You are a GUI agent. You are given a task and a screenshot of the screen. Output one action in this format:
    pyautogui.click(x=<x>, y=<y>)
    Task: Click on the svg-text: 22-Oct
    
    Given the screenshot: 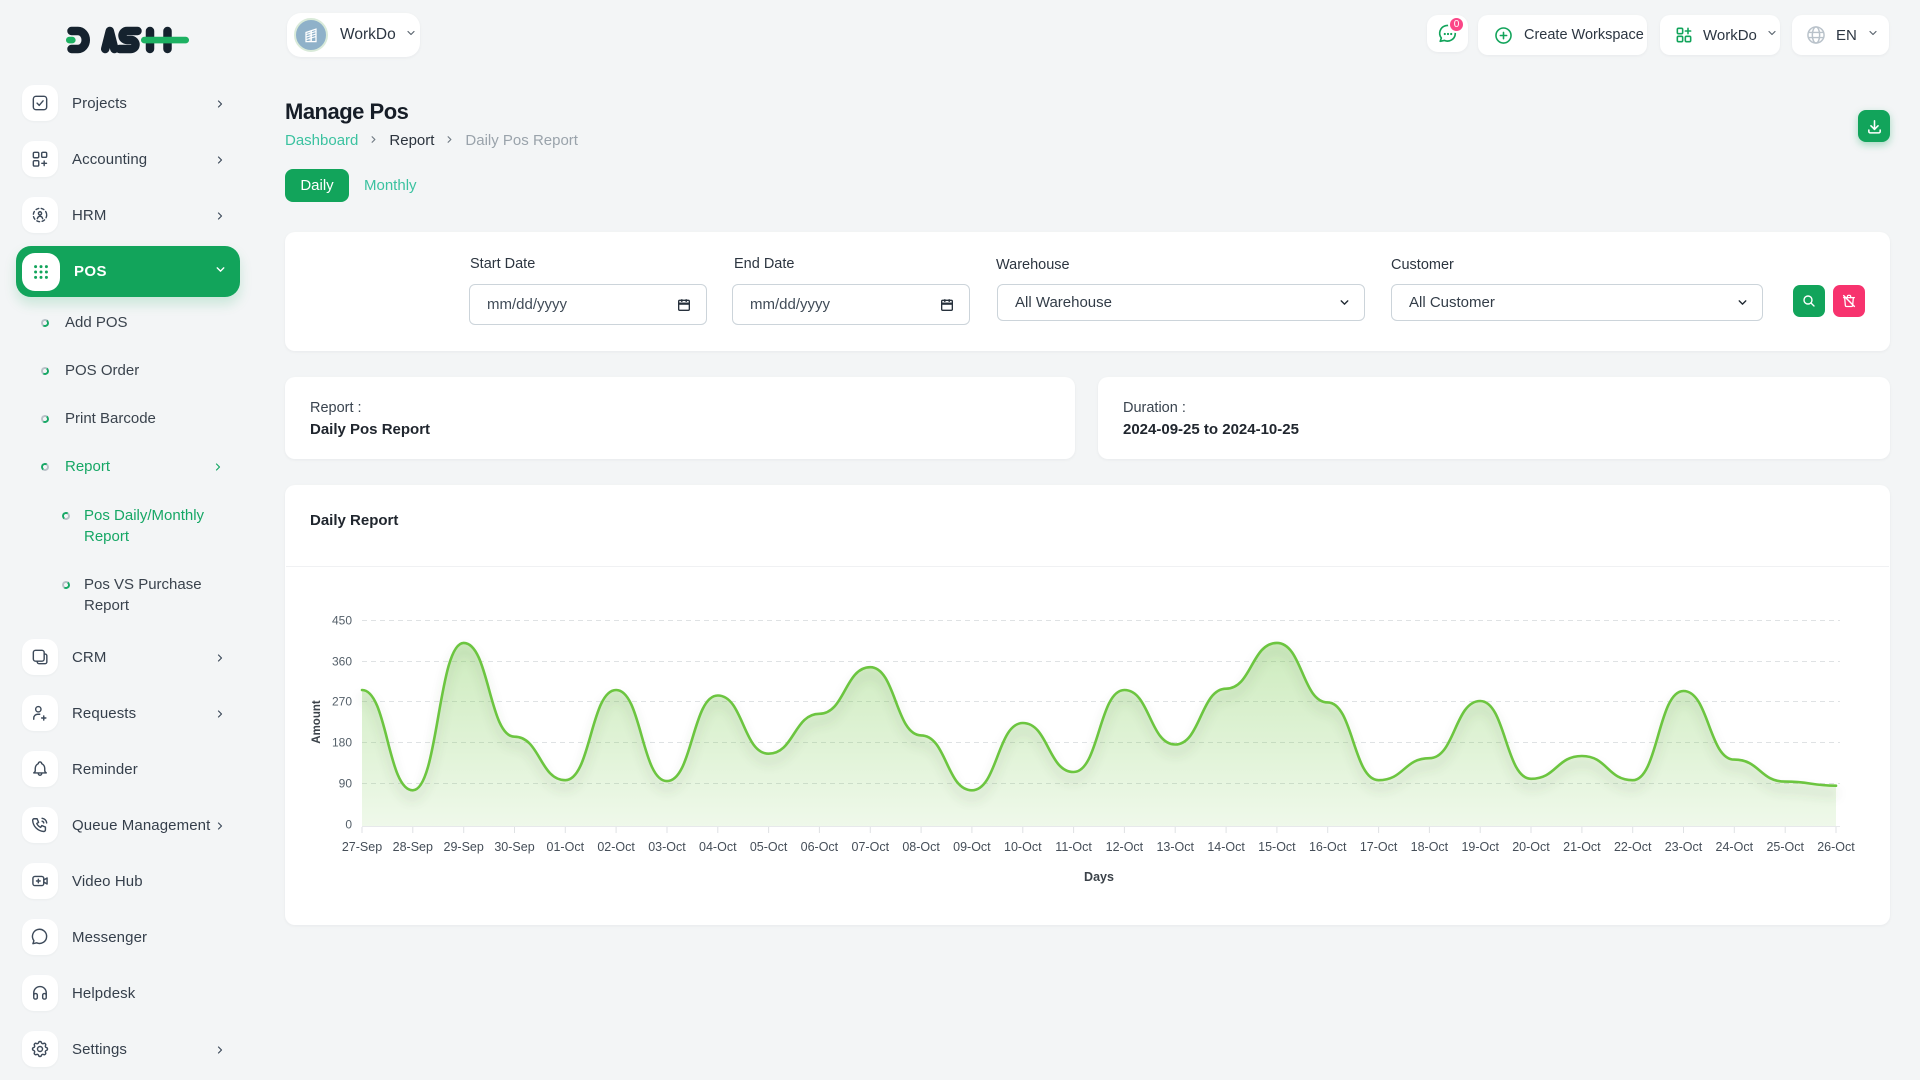 What is the action you would take?
    pyautogui.click(x=1633, y=847)
    